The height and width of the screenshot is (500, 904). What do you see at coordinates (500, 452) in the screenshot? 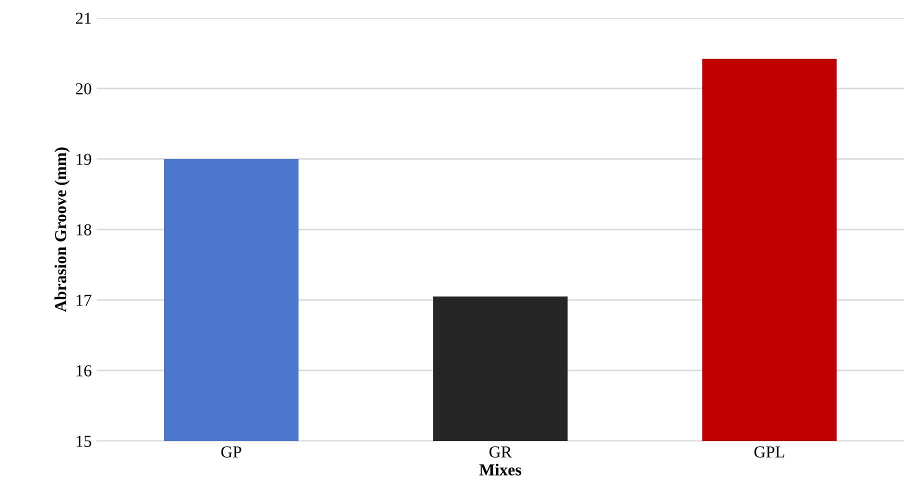
I see `x-tick-label: GR` at bounding box center [500, 452].